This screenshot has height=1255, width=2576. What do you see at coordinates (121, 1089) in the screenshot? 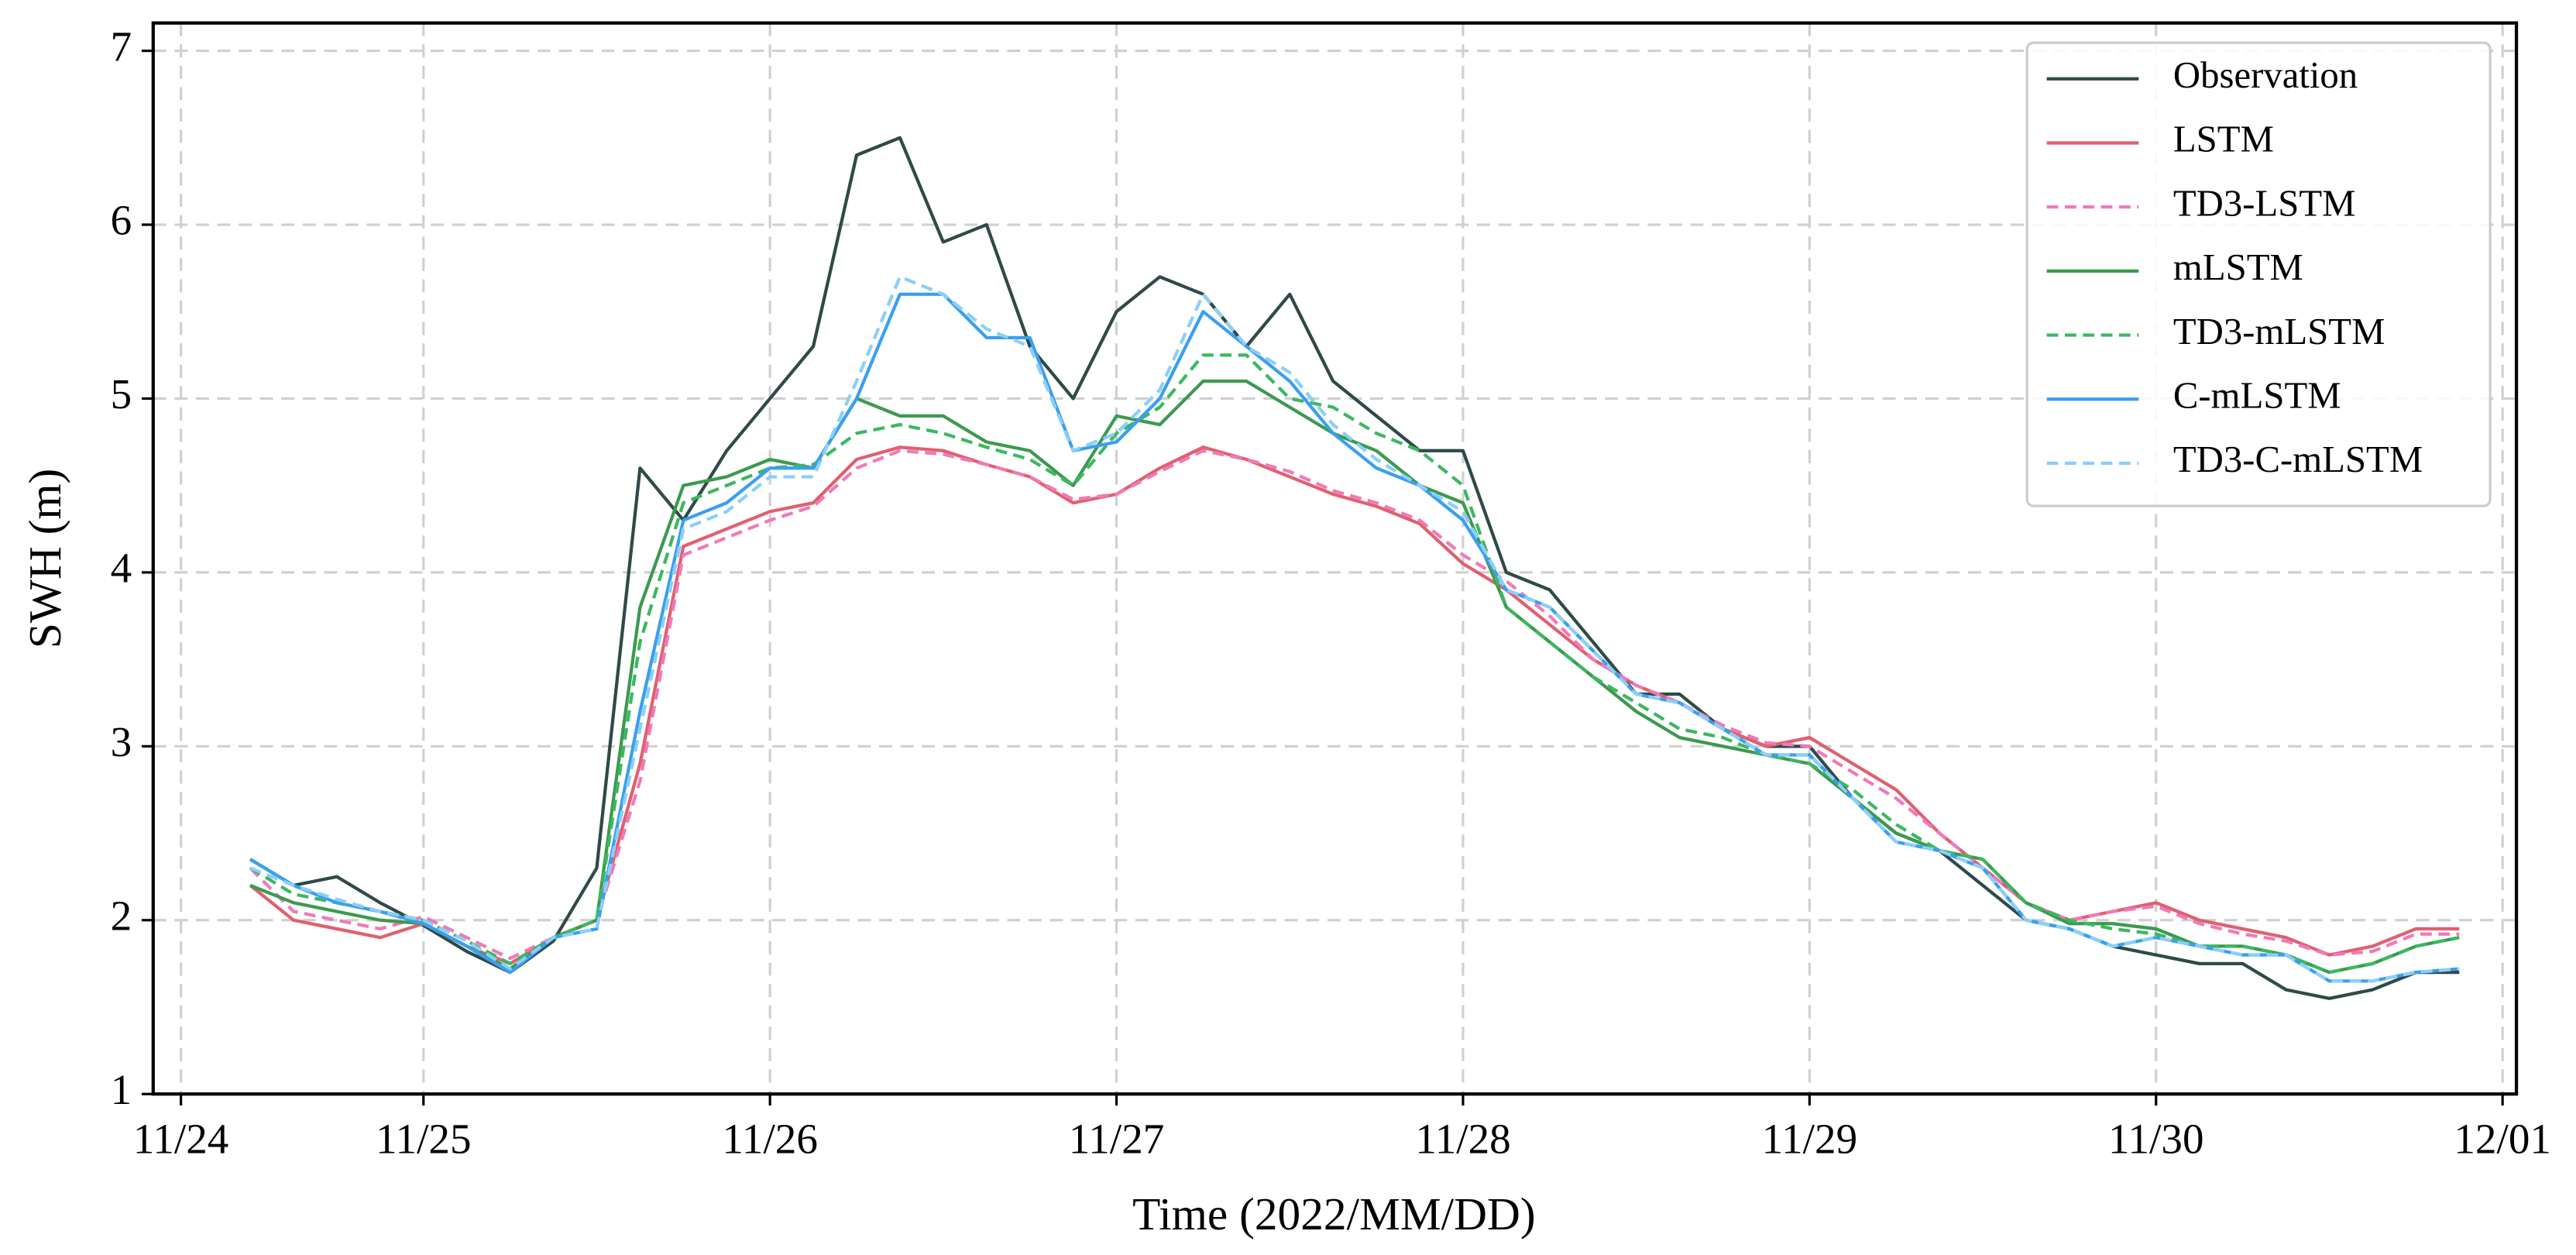
I see `y-tick-label: 1` at bounding box center [121, 1089].